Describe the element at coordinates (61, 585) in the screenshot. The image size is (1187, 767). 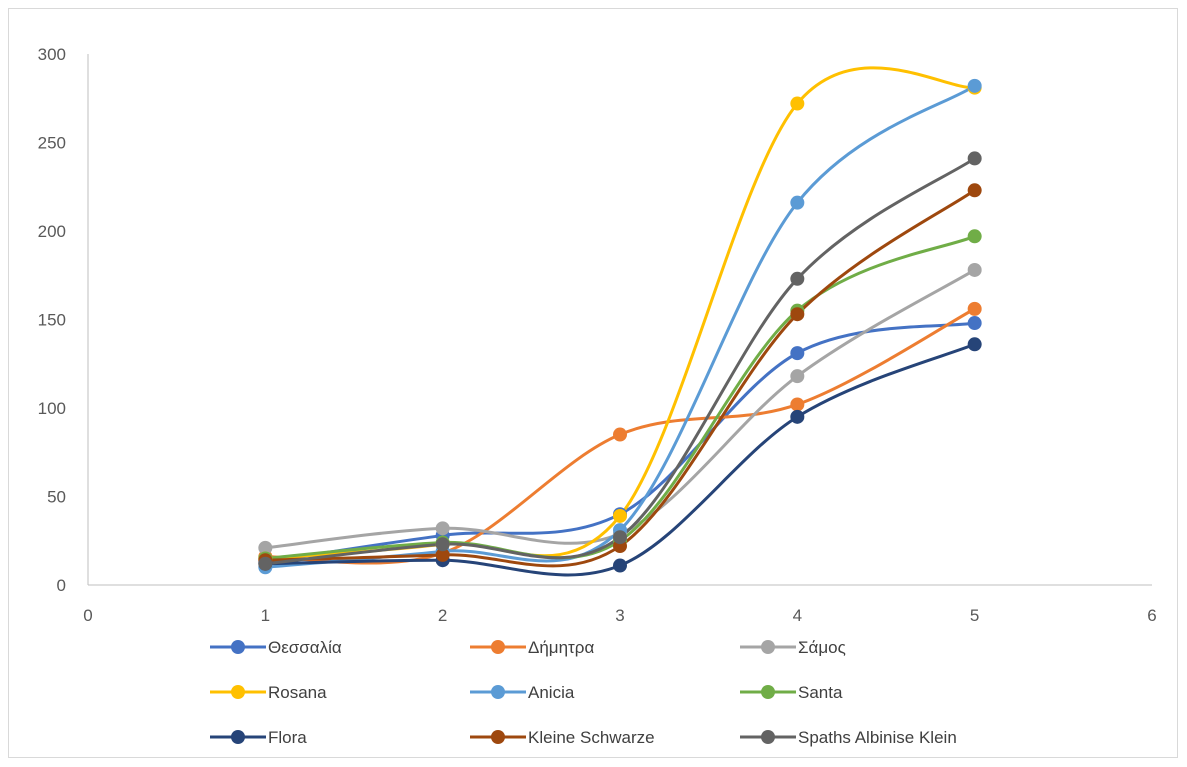
I see `y-tick-label: 0` at that location.